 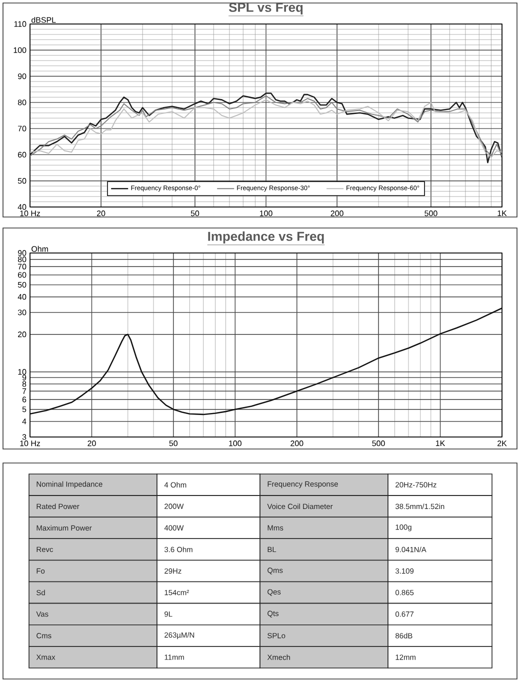 What do you see at coordinates (266, 237) in the screenshot?
I see `chart-title: Impedance vs Freq` at bounding box center [266, 237].